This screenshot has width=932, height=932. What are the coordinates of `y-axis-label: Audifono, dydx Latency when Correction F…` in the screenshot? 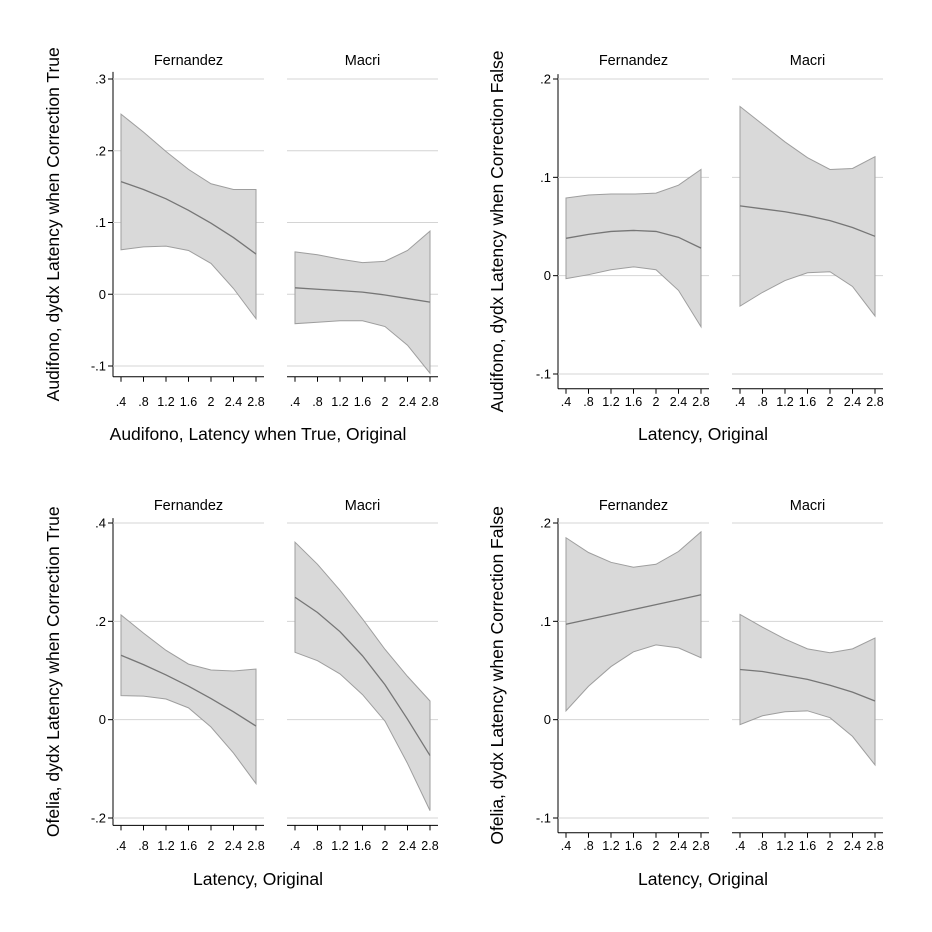 It's located at (497, 231).